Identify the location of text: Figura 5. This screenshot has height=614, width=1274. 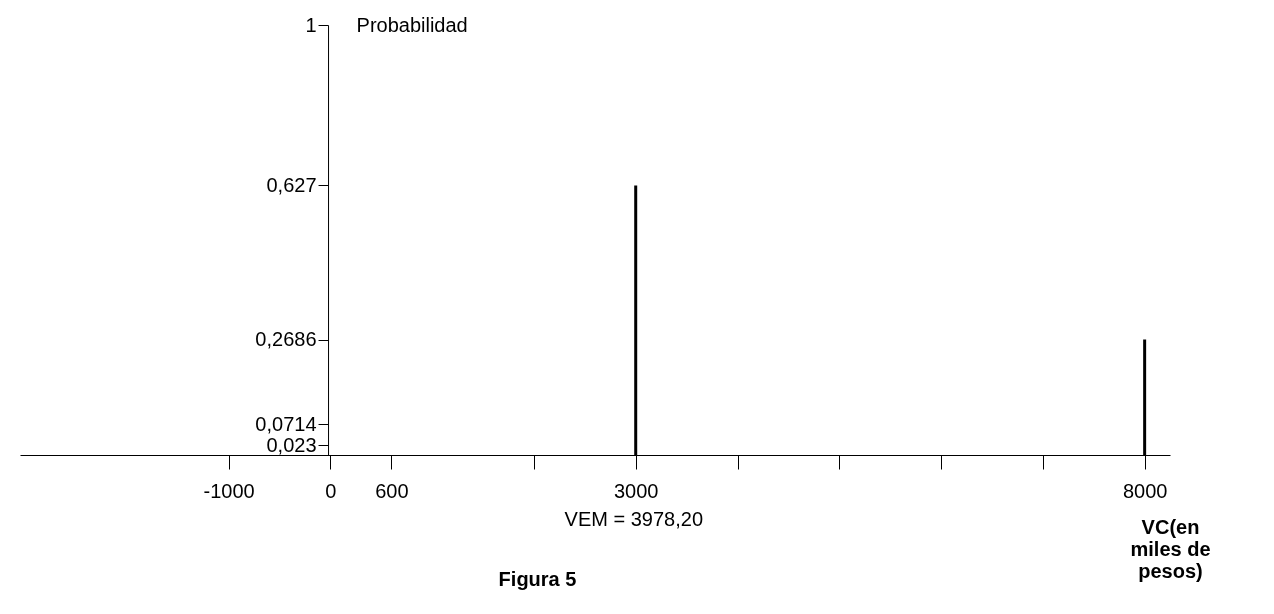
(537, 579).